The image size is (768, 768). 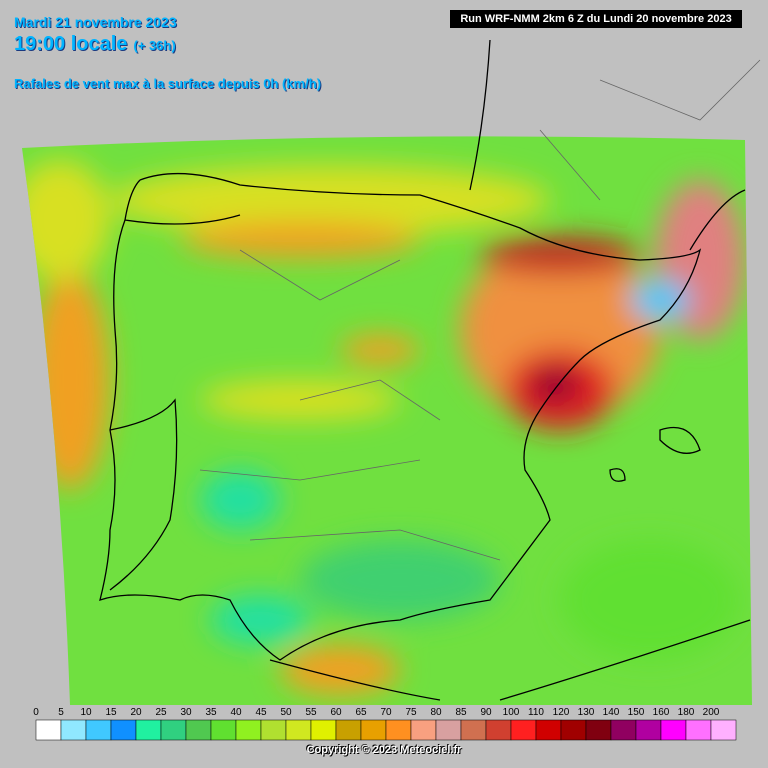 What do you see at coordinates (286, 712) in the screenshot?
I see `legend-label: 50` at bounding box center [286, 712].